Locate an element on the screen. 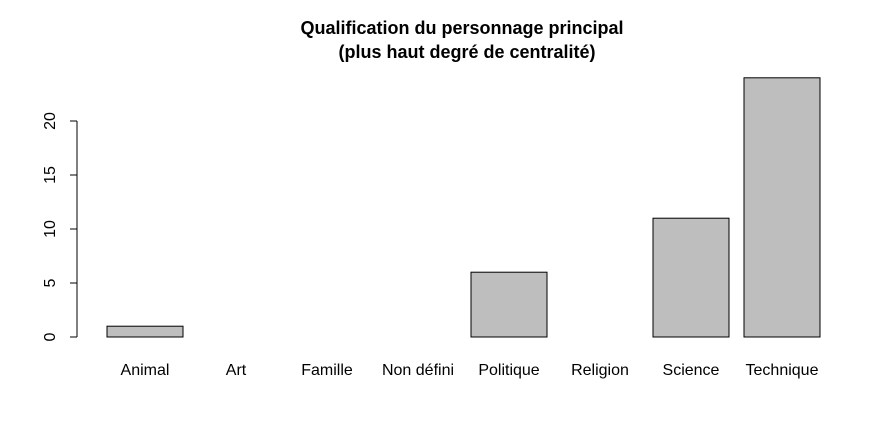 The height and width of the screenshot is (438, 890). x-category-label: Technique is located at coordinates (782, 370).